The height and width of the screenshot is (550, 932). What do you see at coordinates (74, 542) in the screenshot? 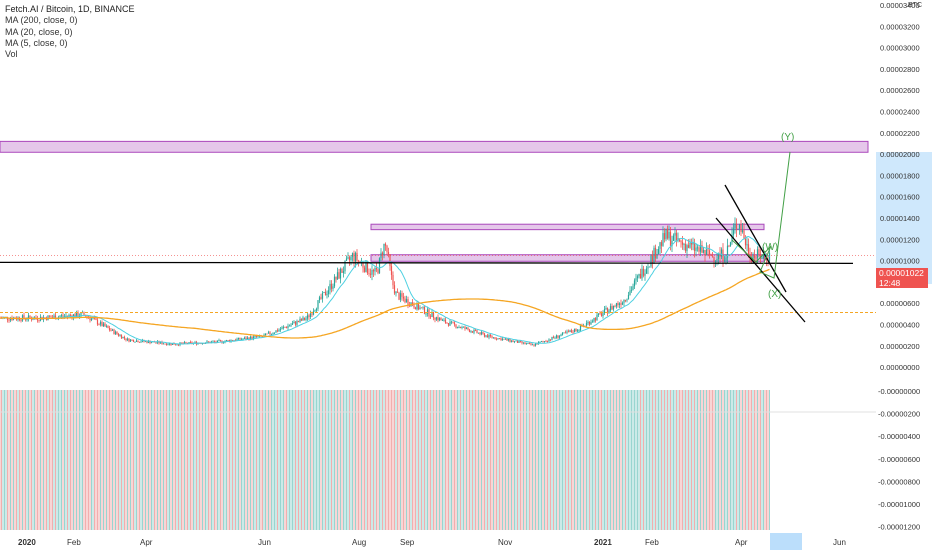
I see `time-tick-label: Feb` at bounding box center [74, 542].